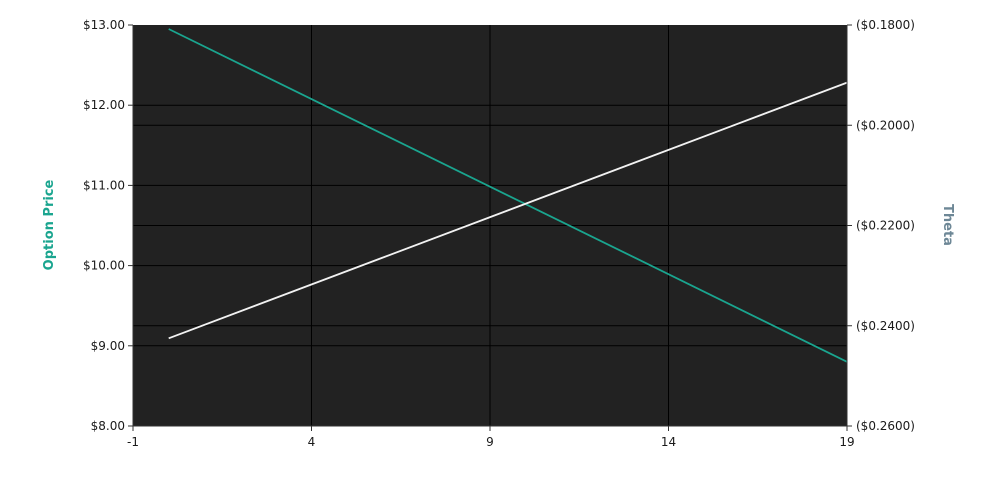 Image resolution: width=1000 pixels, height=500 pixels. What do you see at coordinates (668, 442) in the screenshot?
I see `x-tick-label: 14` at bounding box center [668, 442].